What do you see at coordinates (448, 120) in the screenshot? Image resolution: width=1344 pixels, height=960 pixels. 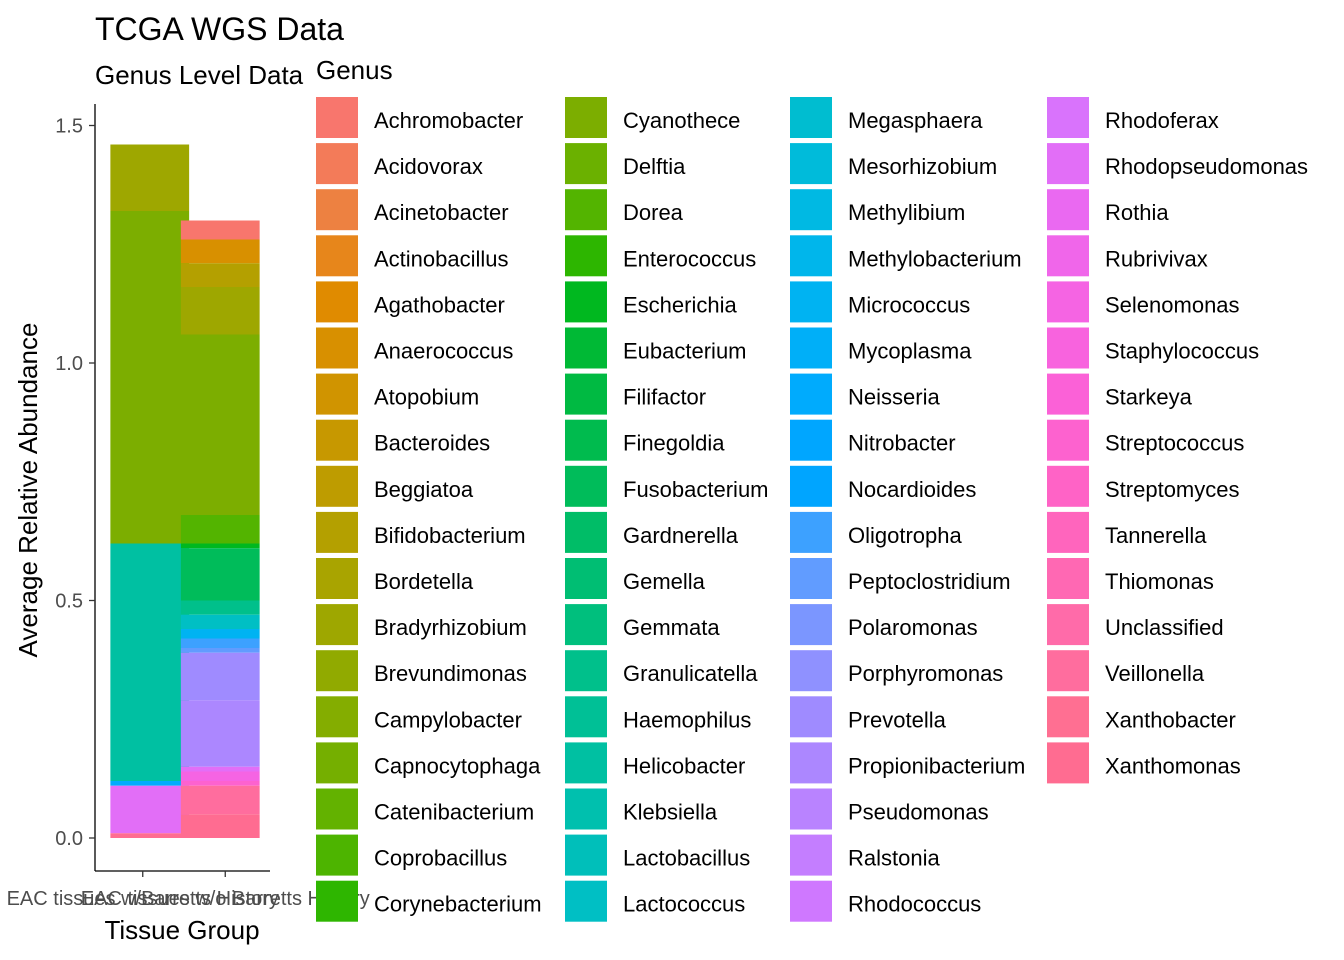 I see `legend-label: Achromobacter` at bounding box center [448, 120].